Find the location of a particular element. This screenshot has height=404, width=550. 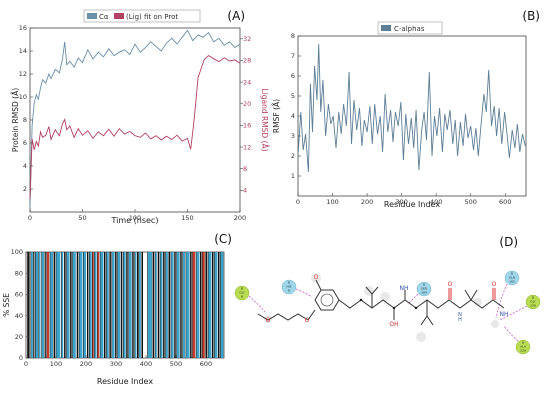

panel-a-y2-tick-label: 16 is located at coordinates (247, 126).